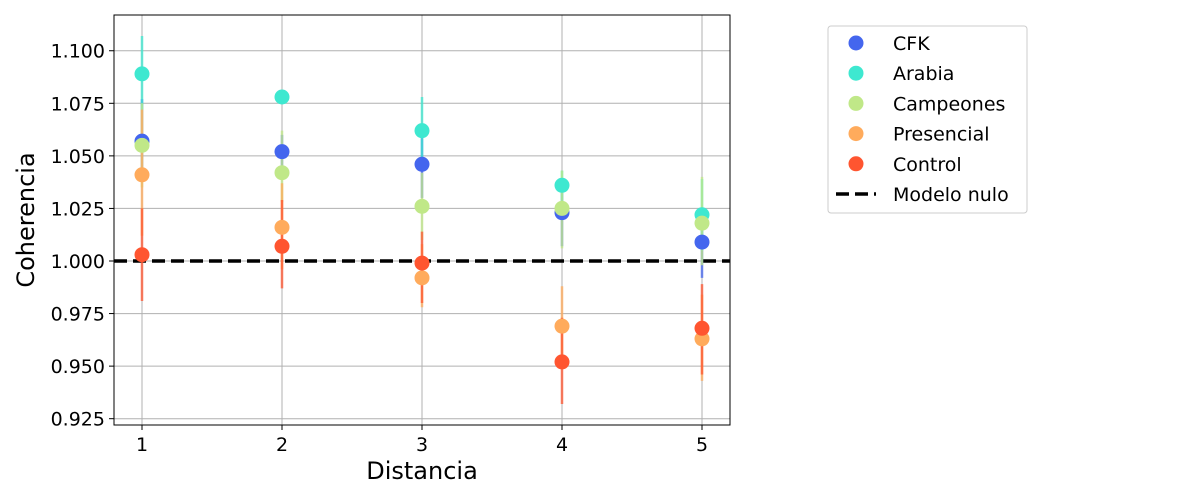  What do you see at coordinates (911, 44) in the screenshot?
I see `legend-label-cfk: CFK` at bounding box center [911, 44].